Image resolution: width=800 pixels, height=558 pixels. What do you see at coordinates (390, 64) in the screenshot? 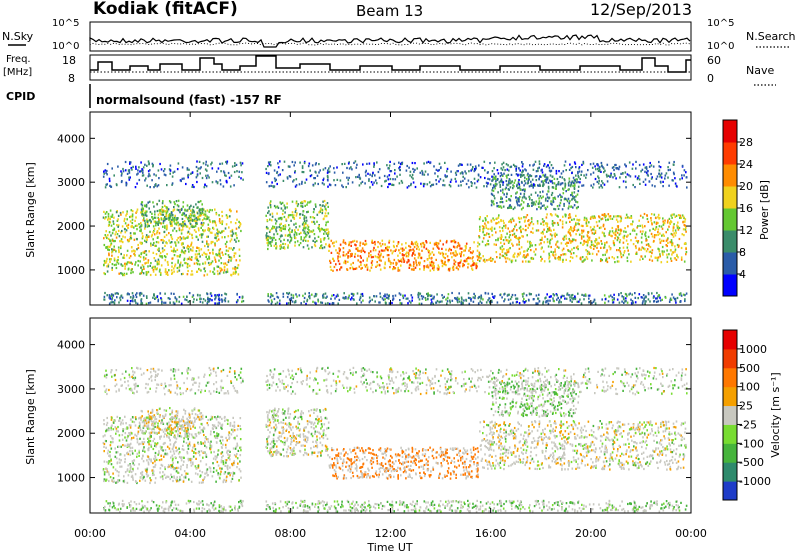
I see `freq-trace` at bounding box center [390, 64].